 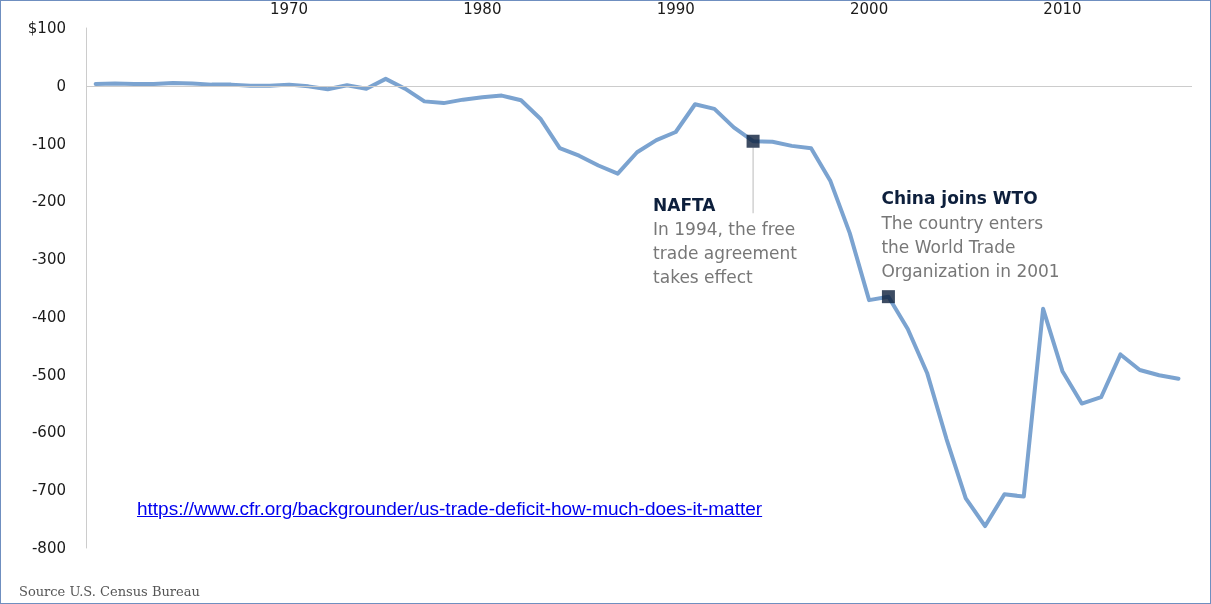 What do you see at coordinates (482, 9) in the screenshot?
I see `x-tick-label: 1980` at bounding box center [482, 9].